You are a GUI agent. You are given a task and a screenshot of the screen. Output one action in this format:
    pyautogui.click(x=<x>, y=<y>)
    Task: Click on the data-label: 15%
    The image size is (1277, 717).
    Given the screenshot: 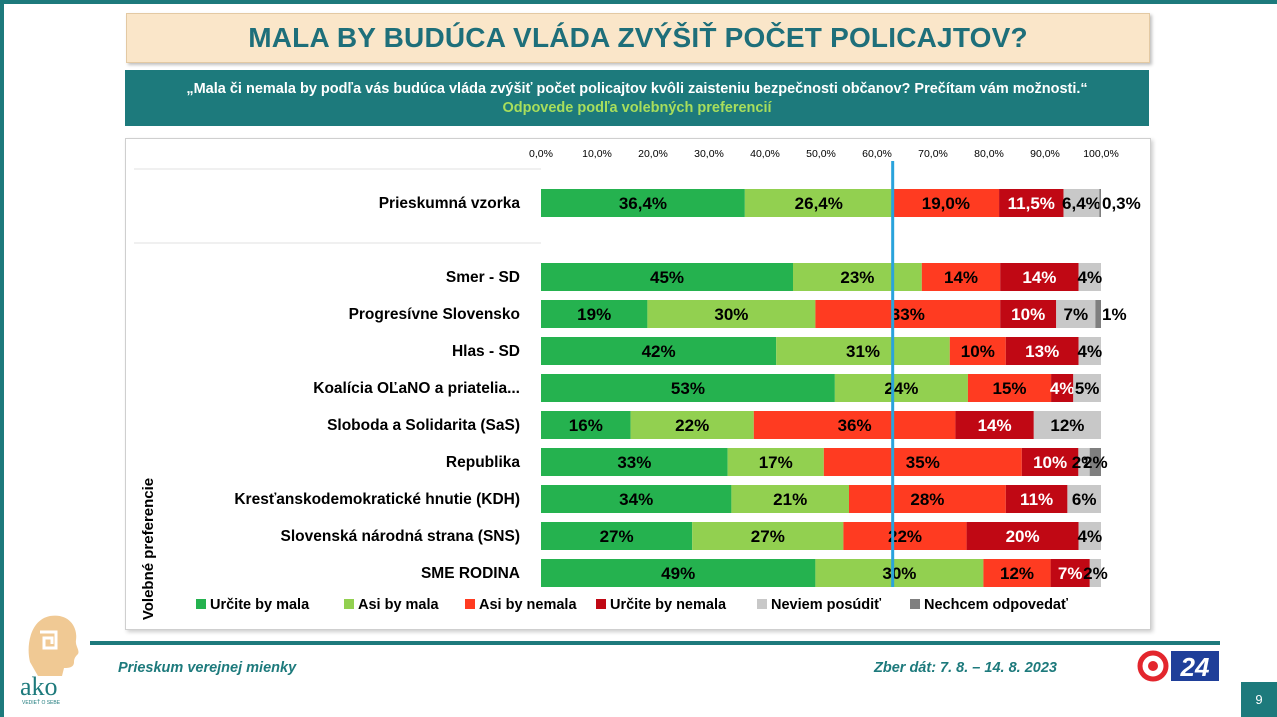 What is the action you would take?
    pyautogui.click(x=1009, y=388)
    